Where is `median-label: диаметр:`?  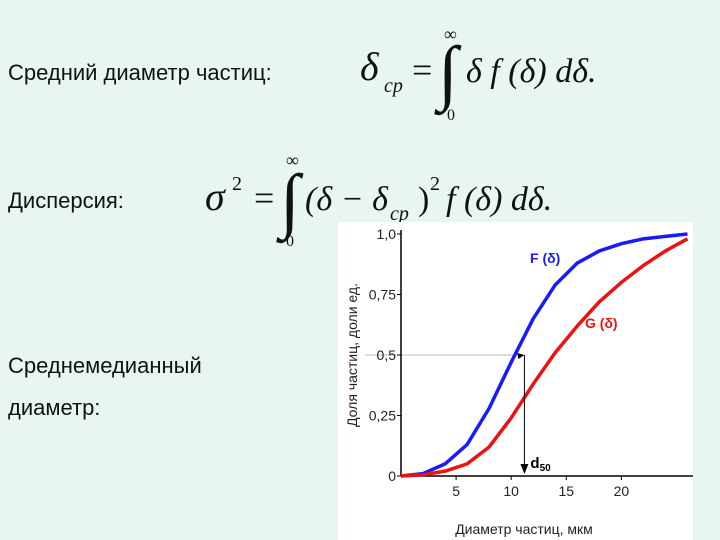
median-label: диаметр: is located at coordinates (54, 407).